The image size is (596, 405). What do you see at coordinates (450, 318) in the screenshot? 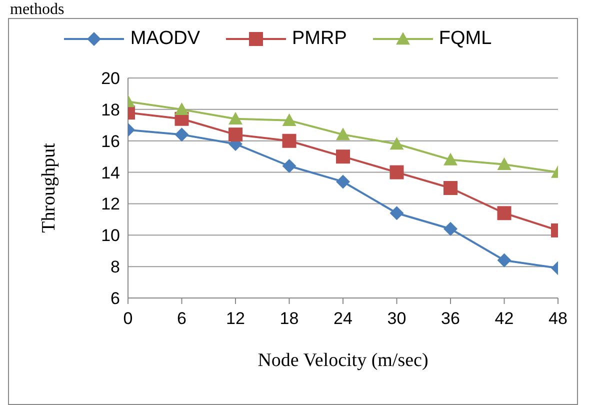
I see `x-tick-label: 36` at bounding box center [450, 318].